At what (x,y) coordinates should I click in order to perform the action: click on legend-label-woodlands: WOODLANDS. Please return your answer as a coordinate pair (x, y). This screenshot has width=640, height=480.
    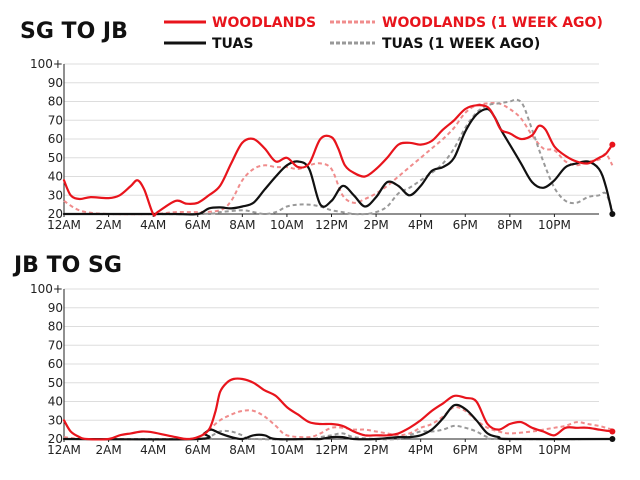
    Looking at the image, I should click on (264, 23).